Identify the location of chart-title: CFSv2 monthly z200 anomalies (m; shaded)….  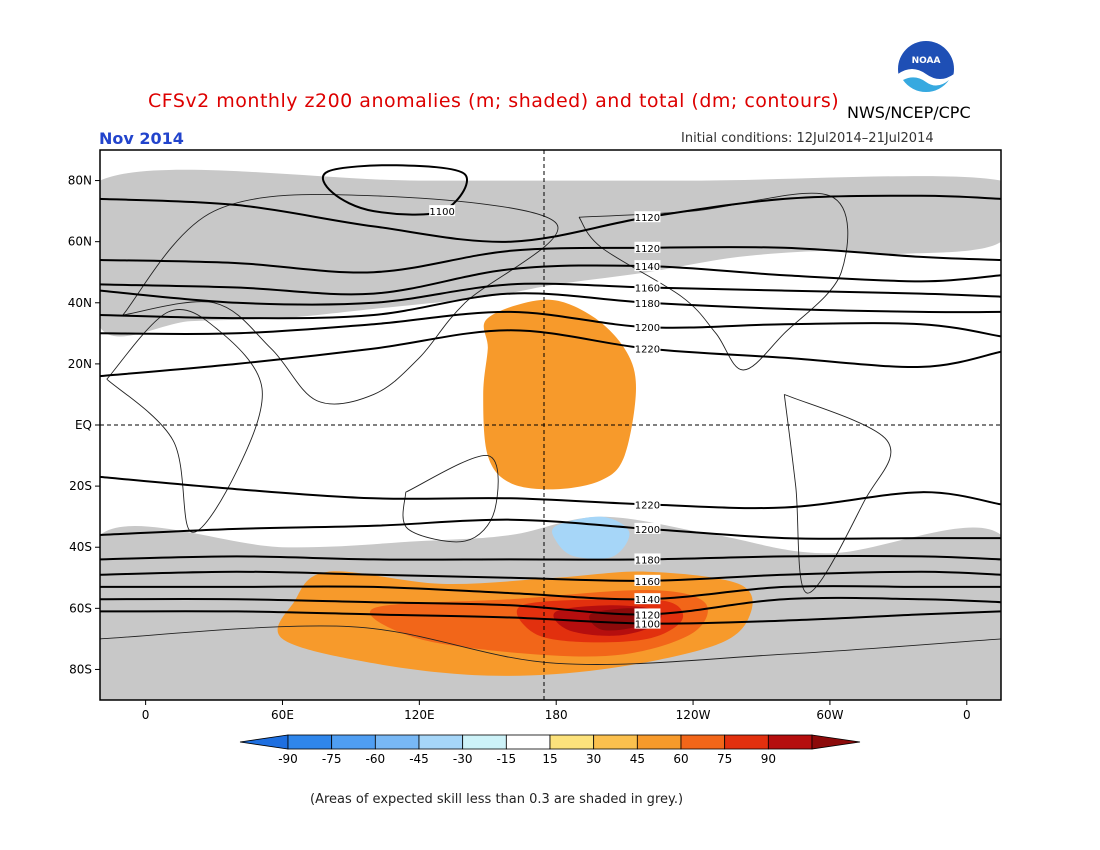
(494, 101).